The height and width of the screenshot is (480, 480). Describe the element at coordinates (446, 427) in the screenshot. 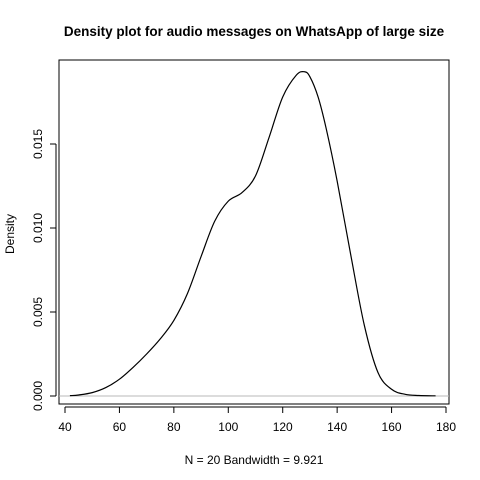

I see `x-tick-label: 180` at that location.